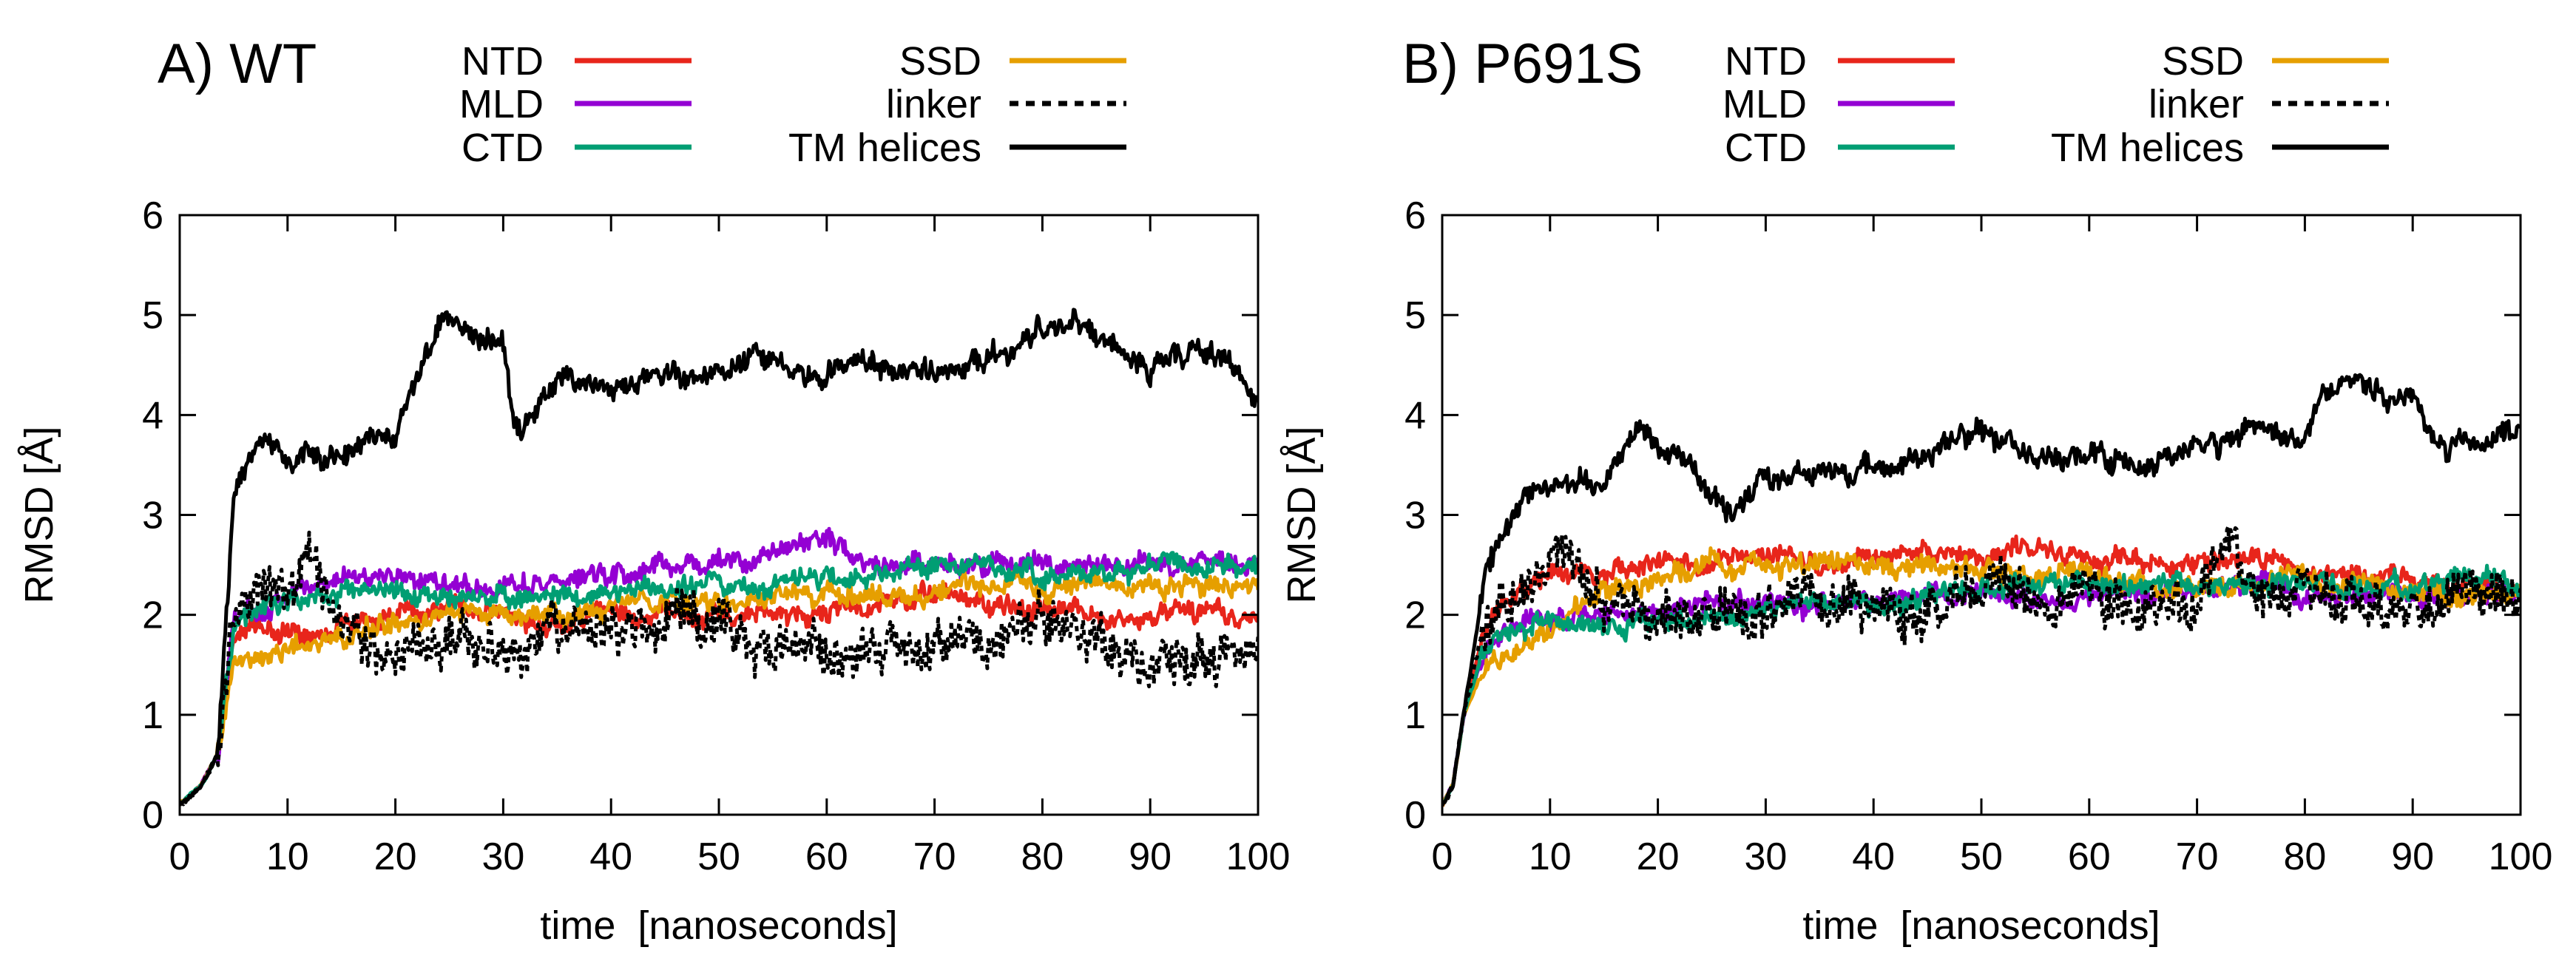  I want to click on panel-title: A) WT, so click(237, 64).